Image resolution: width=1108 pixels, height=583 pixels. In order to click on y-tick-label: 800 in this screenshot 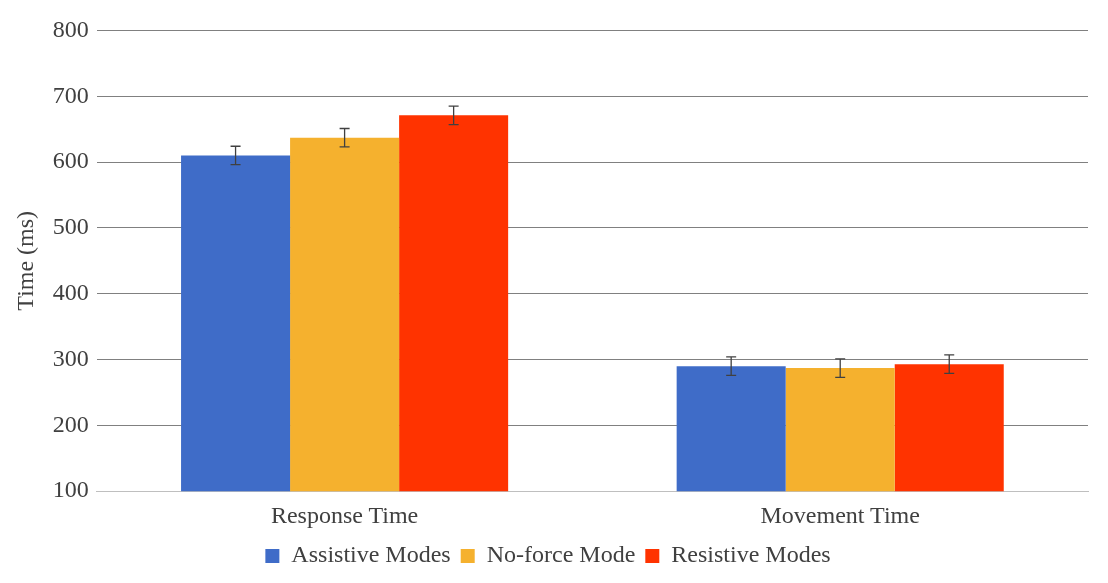, I will do `click(70, 28)`.